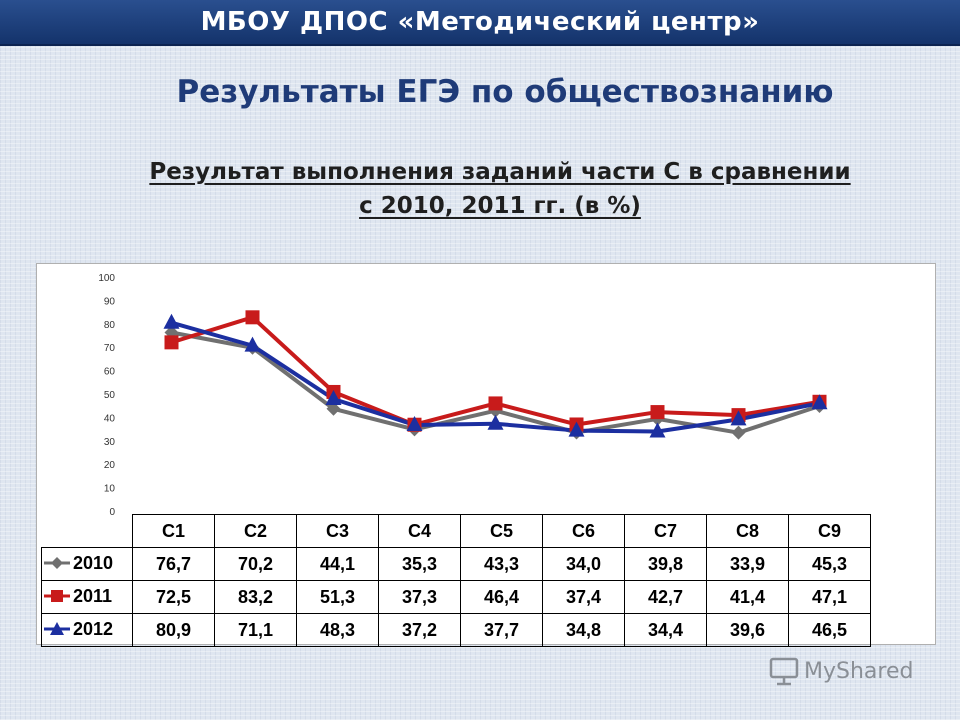 Image resolution: width=960 pixels, height=720 pixels. I want to click on header-banner, so click(480, 23).